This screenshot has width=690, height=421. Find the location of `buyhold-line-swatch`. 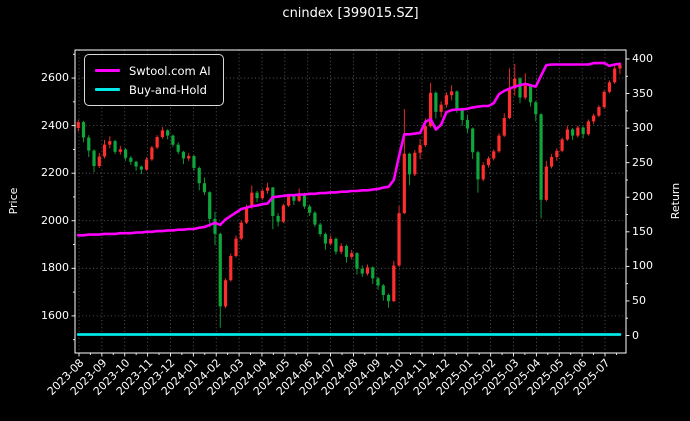

buyhold-line-swatch is located at coordinates (107, 89).